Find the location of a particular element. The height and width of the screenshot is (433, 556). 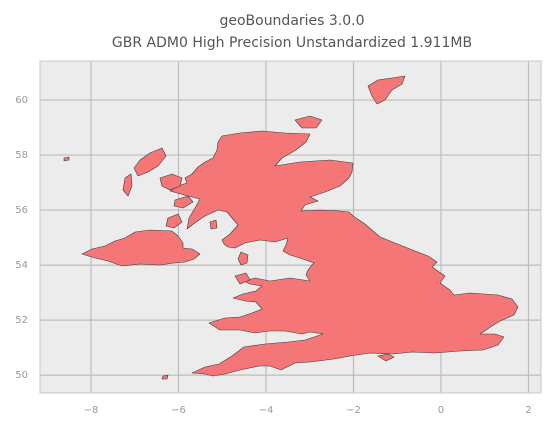

isle-of-wight is located at coordinates (386, 357).